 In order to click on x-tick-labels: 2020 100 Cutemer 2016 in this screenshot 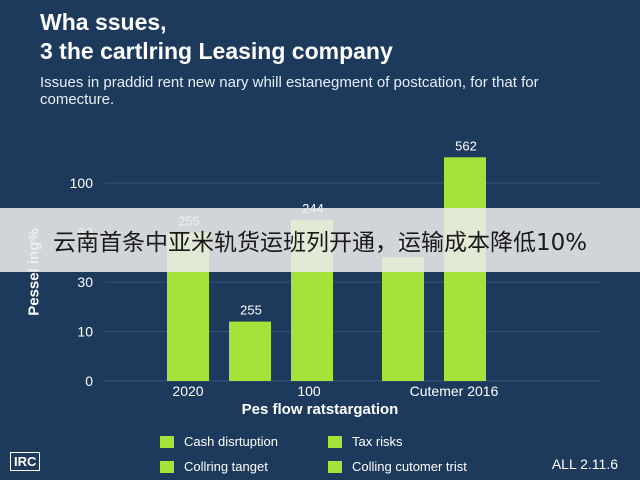, I will do `click(335, 391)`.